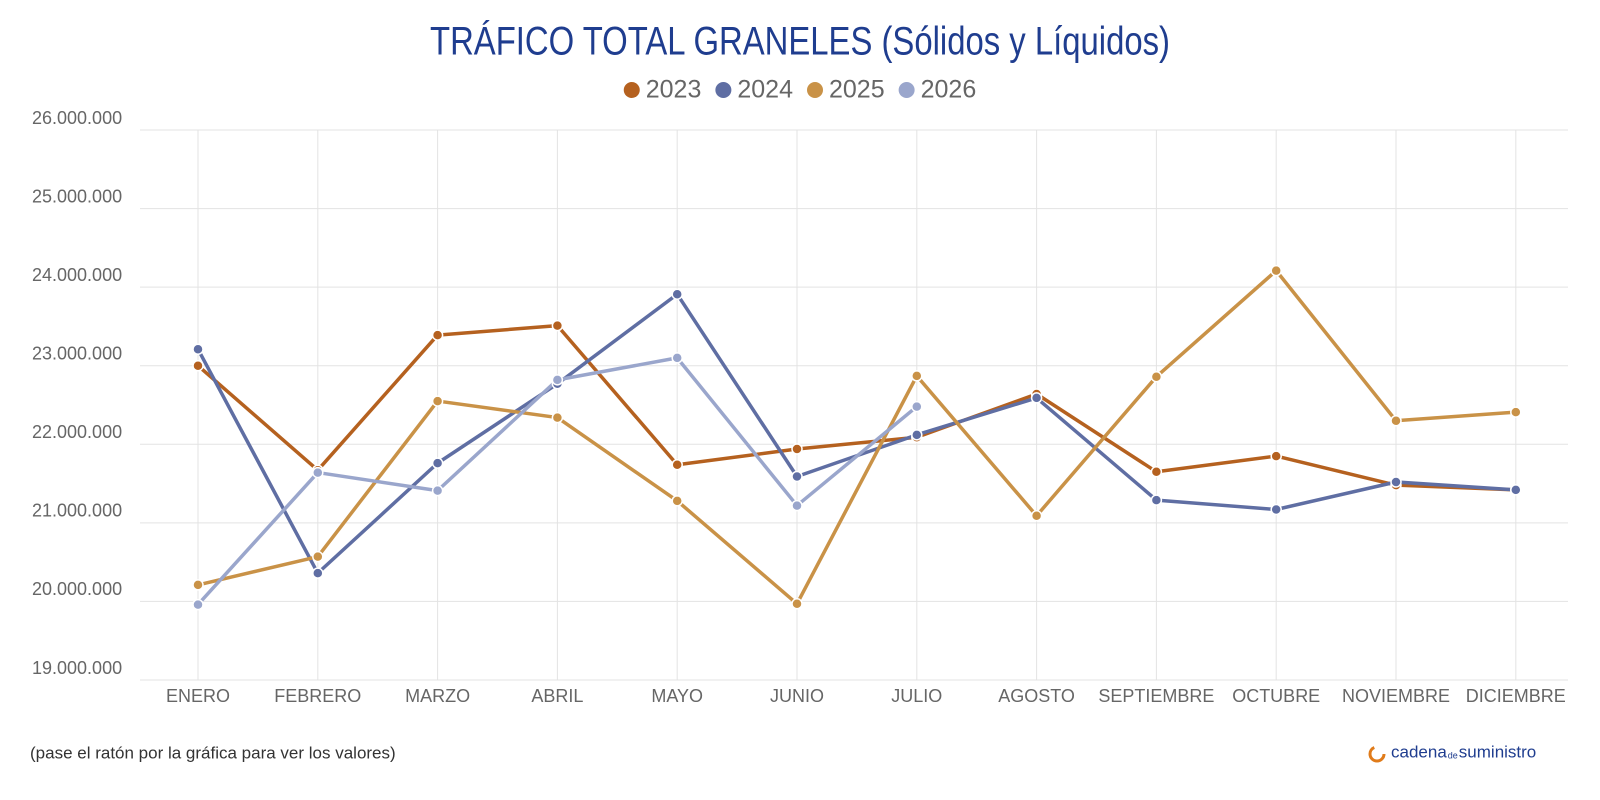  What do you see at coordinates (1419, 751) in the screenshot?
I see `brand-text: cadena` at bounding box center [1419, 751].